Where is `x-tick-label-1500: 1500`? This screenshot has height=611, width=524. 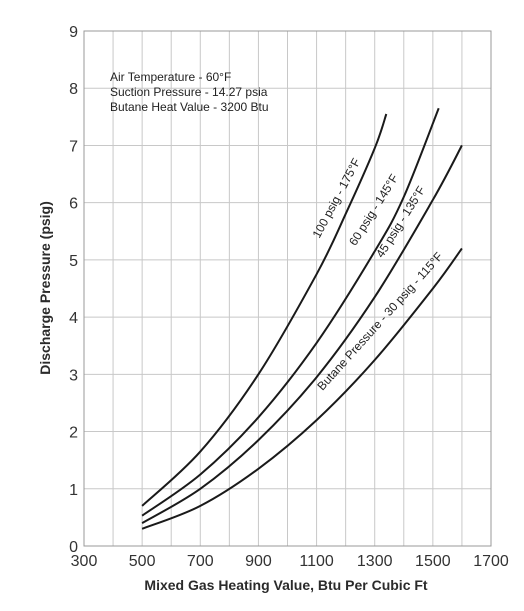 x-tick-label-1500: 1500 is located at coordinates (433, 561).